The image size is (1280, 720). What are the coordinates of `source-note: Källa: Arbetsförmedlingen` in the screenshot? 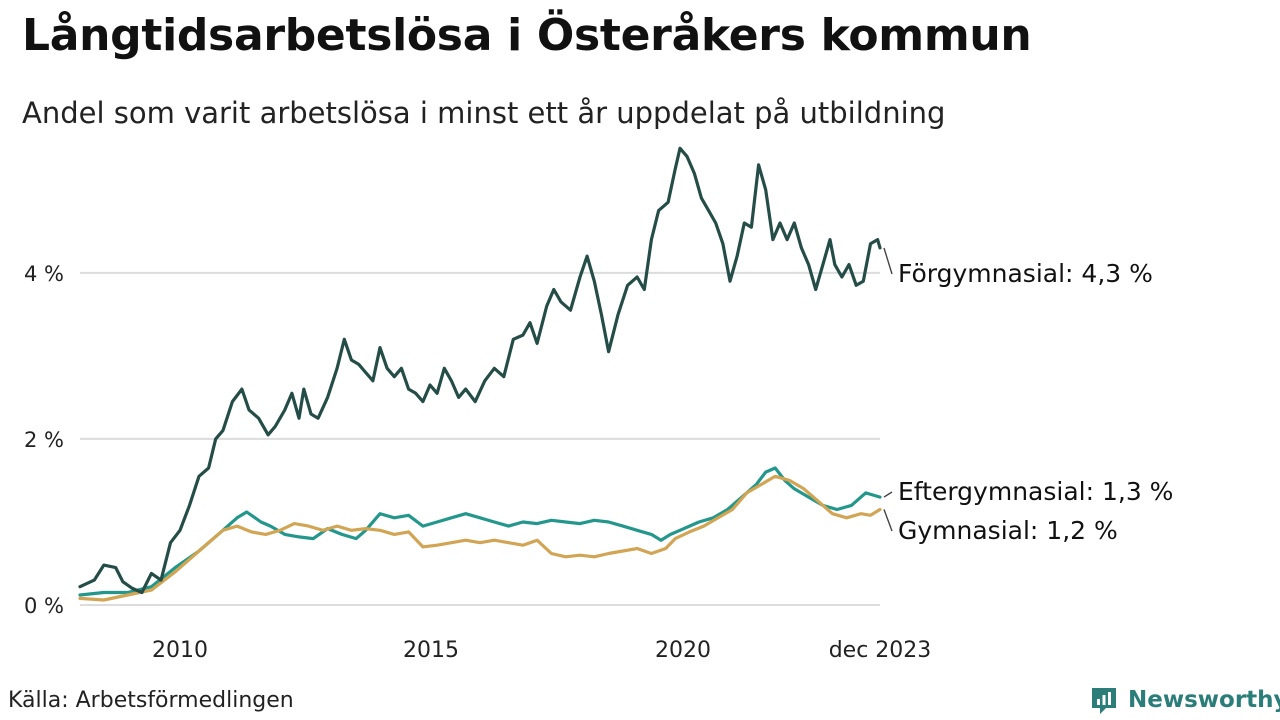 It's located at (151, 700).